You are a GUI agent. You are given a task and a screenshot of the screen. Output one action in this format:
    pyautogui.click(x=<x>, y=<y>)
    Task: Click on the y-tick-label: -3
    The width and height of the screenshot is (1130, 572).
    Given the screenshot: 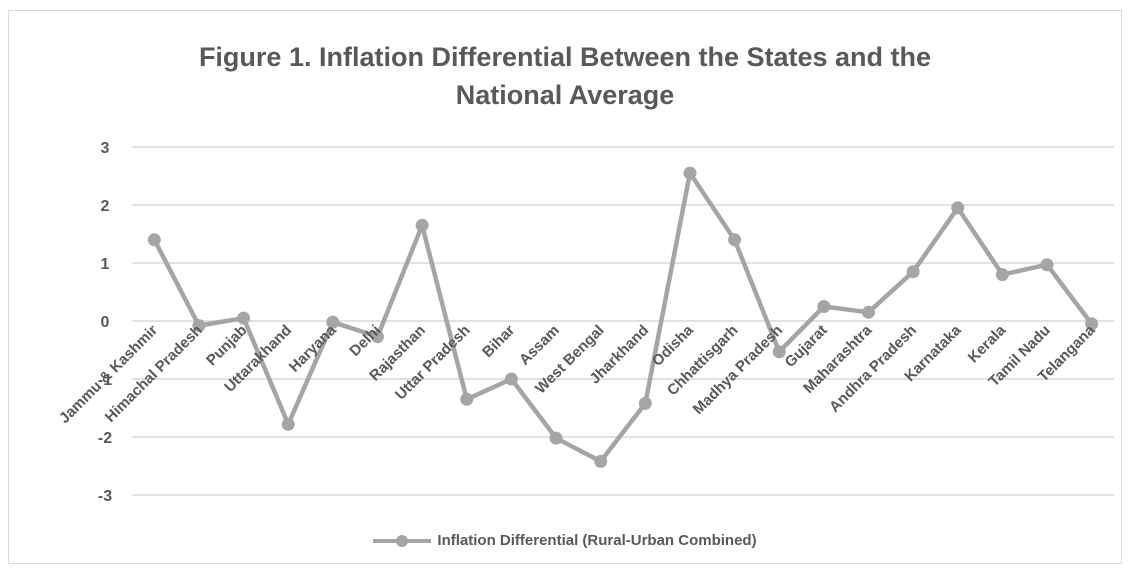 What is the action you would take?
    pyautogui.click(x=105, y=496)
    